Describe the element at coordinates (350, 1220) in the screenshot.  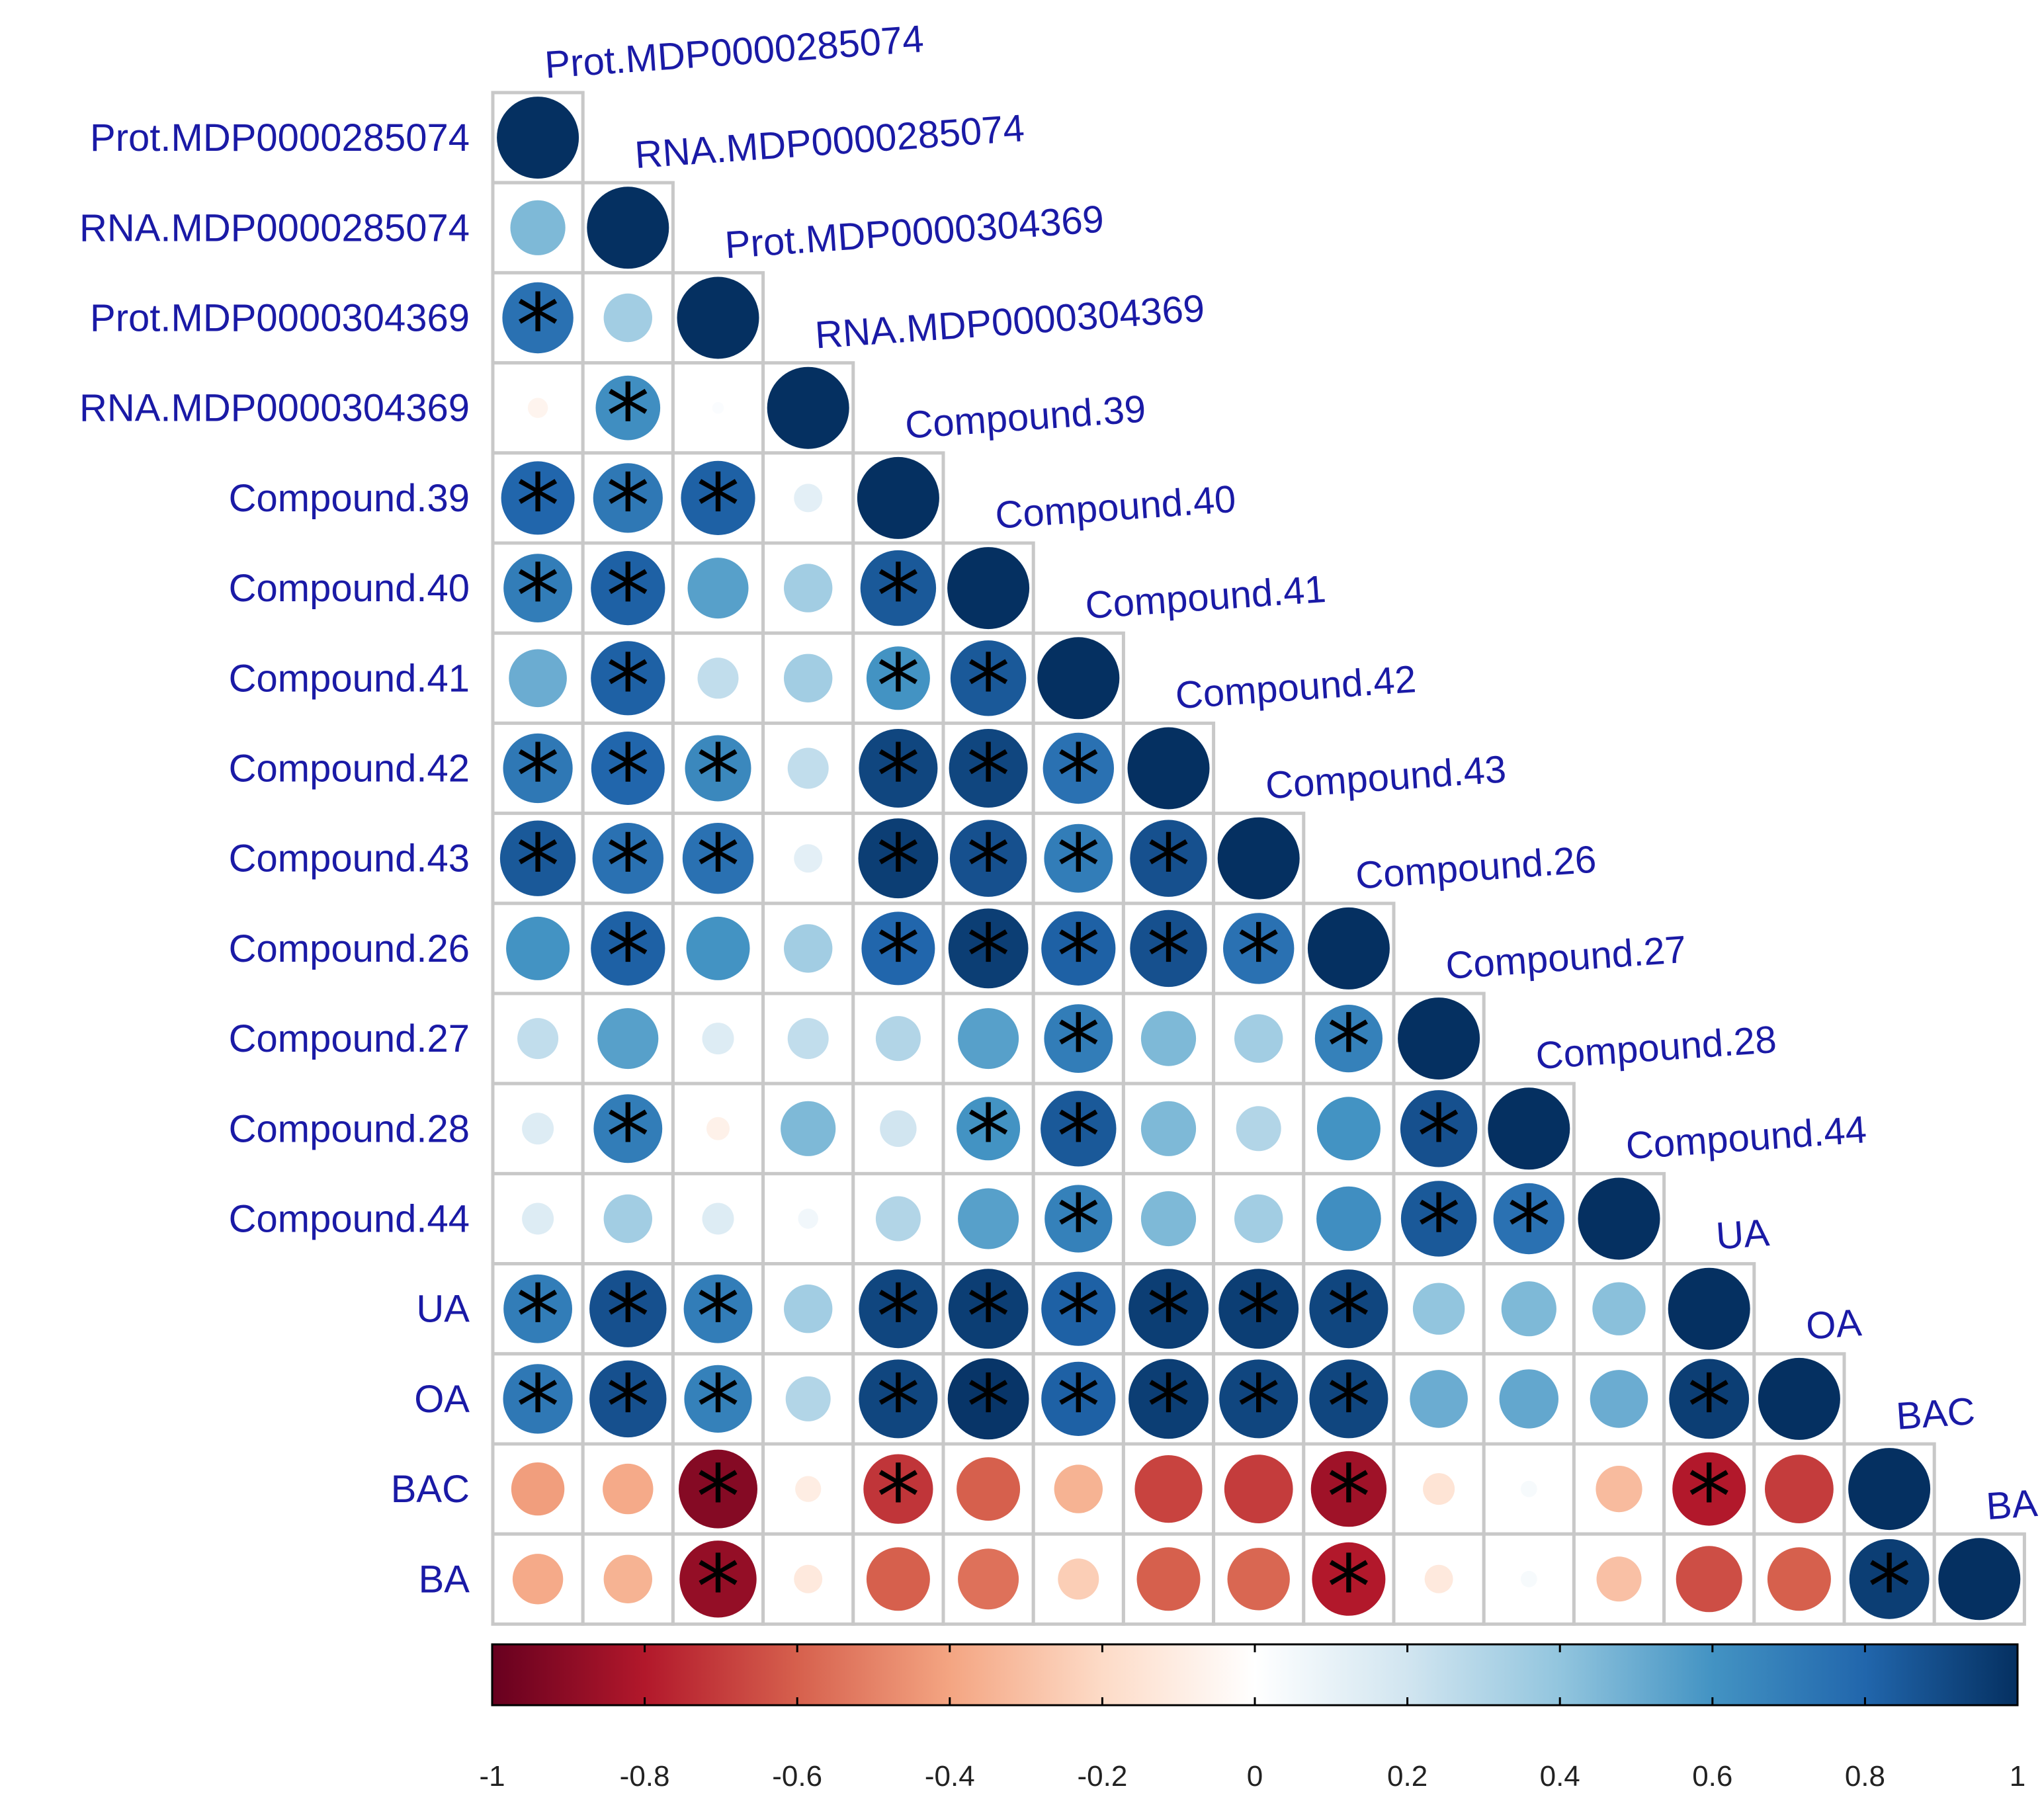
I see `row-label: Compound.44` at that location.